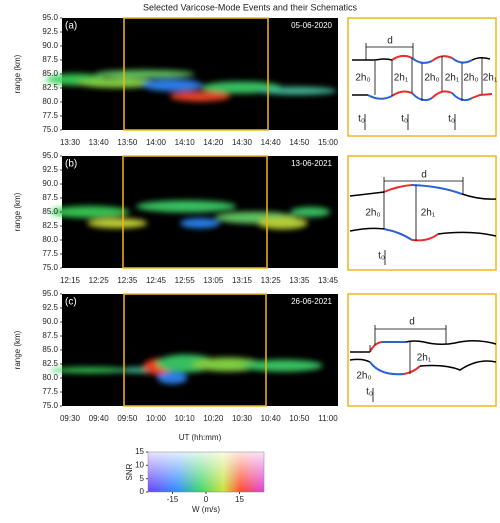  Describe the element at coordinates (127, 418) in the screenshot. I see `x-tick-label: 09:50` at that location.